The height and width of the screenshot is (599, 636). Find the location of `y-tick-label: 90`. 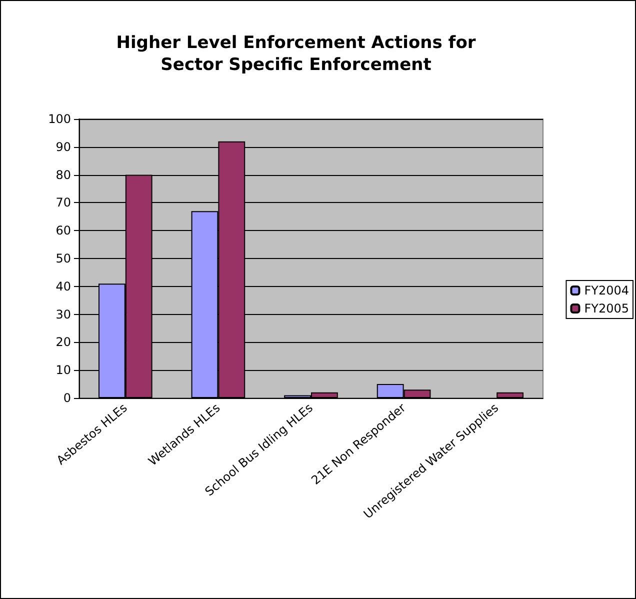

y-tick-label: 90 is located at coordinates (63, 147).